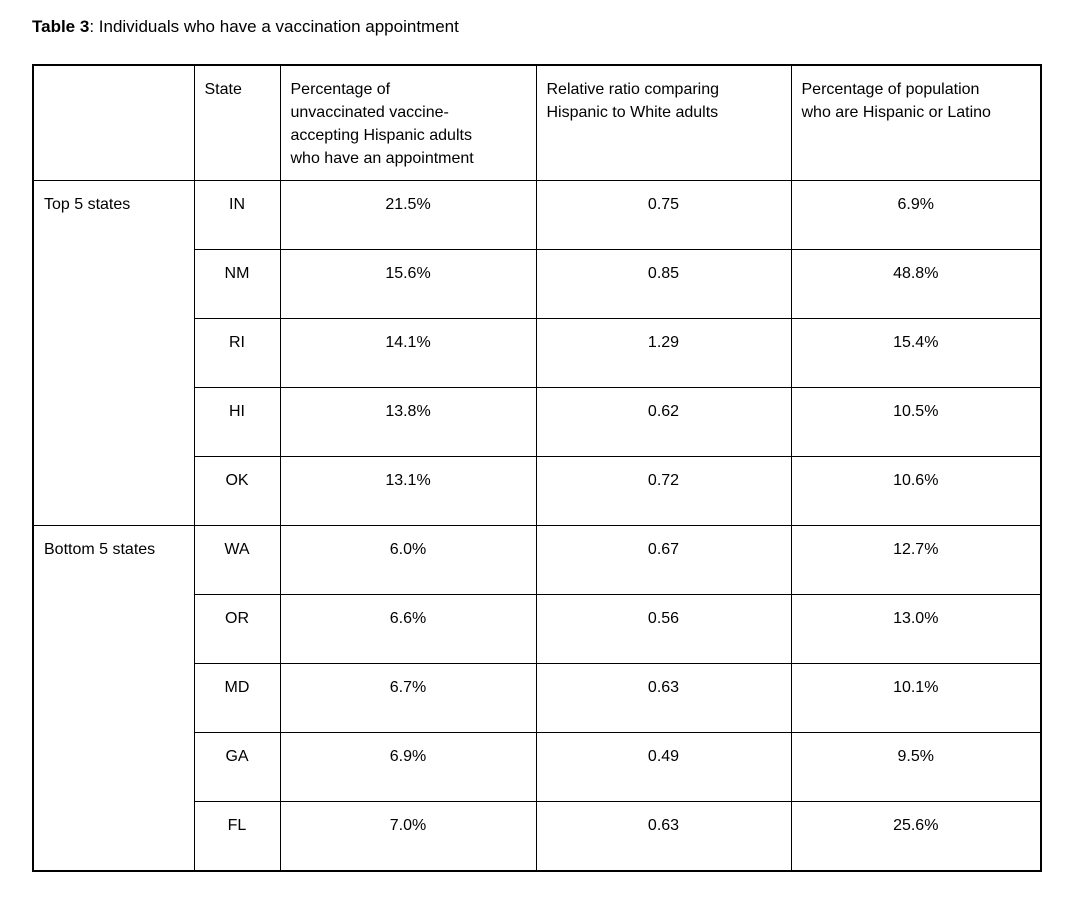  Describe the element at coordinates (916, 560) in the screenshot. I see `cell-pct-hispanic: 12.7%` at that location.